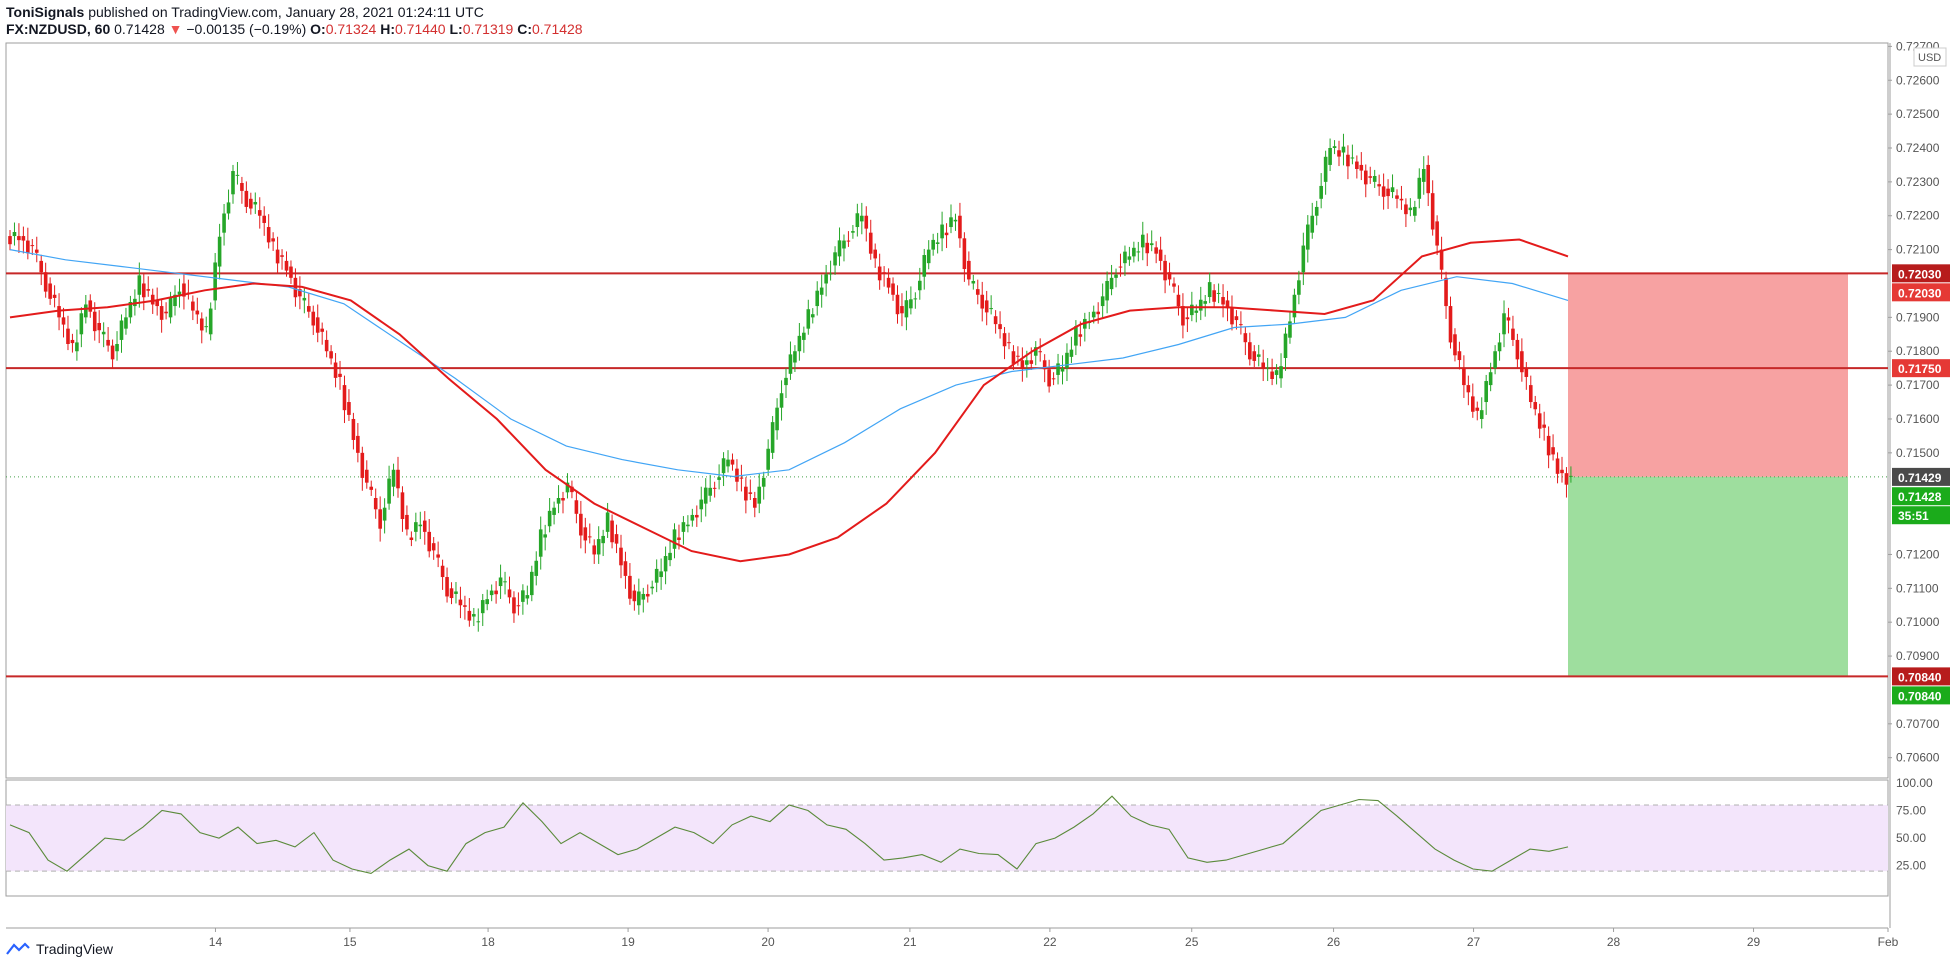  What do you see at coordinates (456, 29) in the screenshot?
I see `low-label: L:` at bounding box center [456, 29].